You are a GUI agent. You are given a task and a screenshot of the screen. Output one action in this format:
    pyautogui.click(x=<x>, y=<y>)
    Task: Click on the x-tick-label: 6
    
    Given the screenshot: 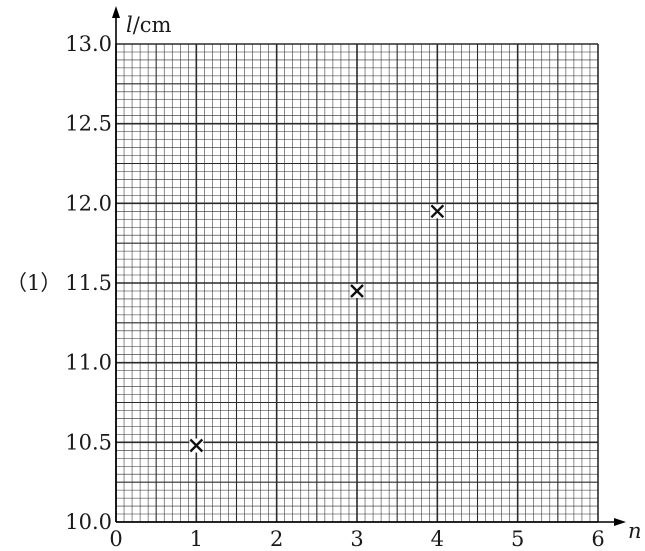 What is the action you would take?
    pyautogui.click(x=597, y=539)
    